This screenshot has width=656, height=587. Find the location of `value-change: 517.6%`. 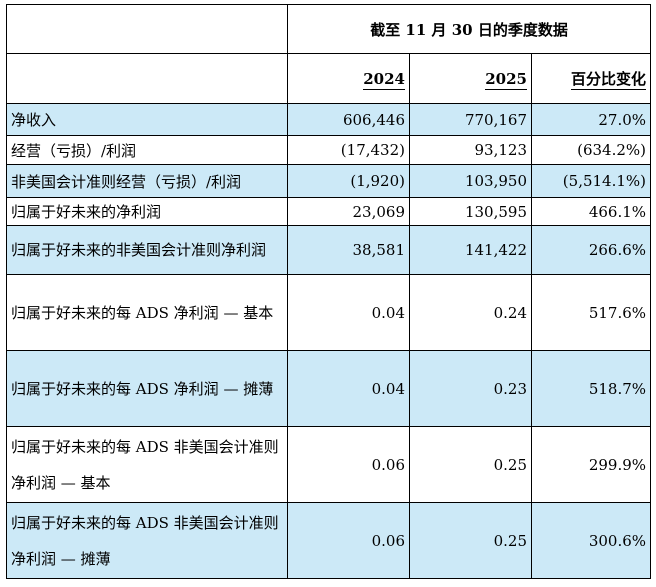

value-change: 517.6% is located at coordinates (591, 312).